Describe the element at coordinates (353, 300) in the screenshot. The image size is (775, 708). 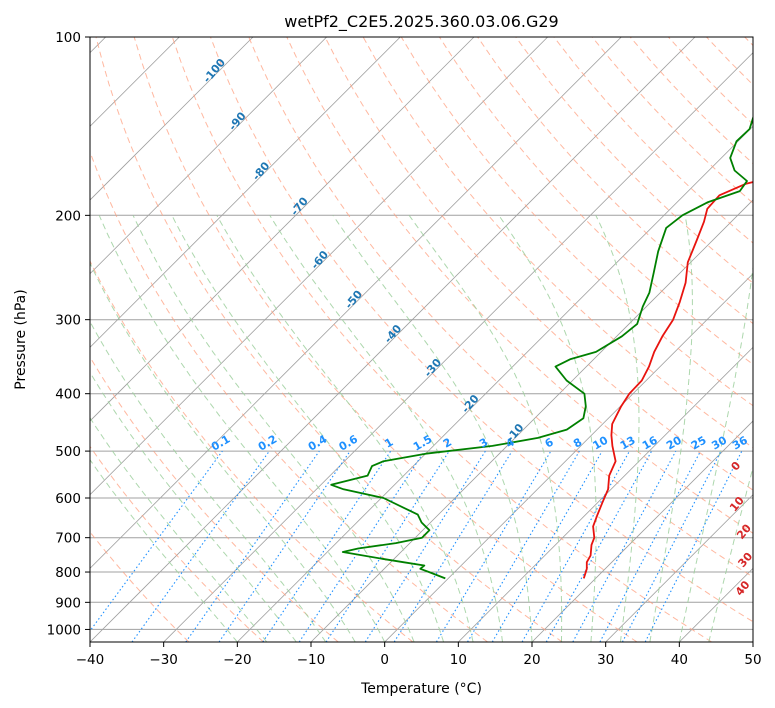
I see `dry-adiabat-label: -50` at that location.